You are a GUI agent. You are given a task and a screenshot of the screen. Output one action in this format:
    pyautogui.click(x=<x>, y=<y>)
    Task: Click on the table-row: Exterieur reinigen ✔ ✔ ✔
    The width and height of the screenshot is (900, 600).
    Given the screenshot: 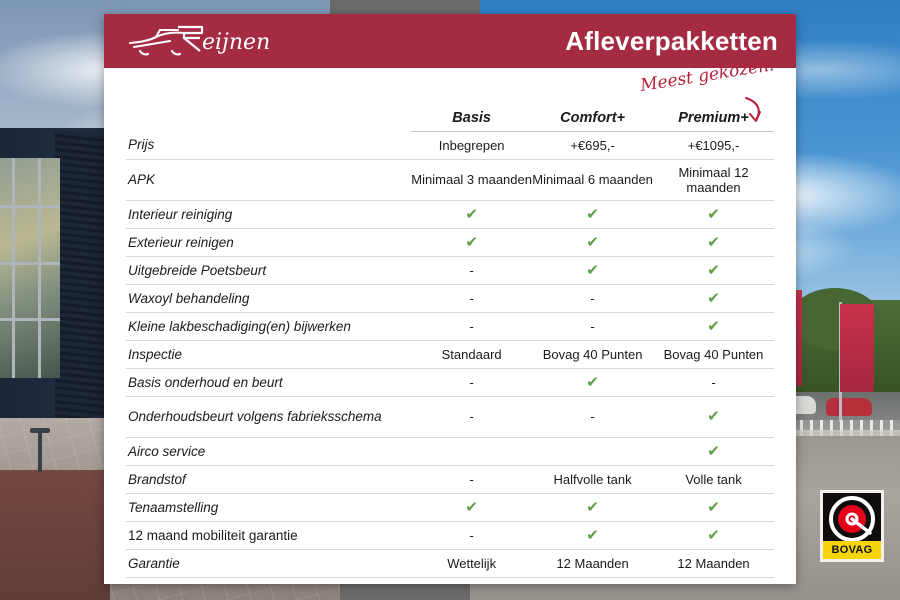 What is the action you would take?
    pyautogui.click(x=450, y=242)
    